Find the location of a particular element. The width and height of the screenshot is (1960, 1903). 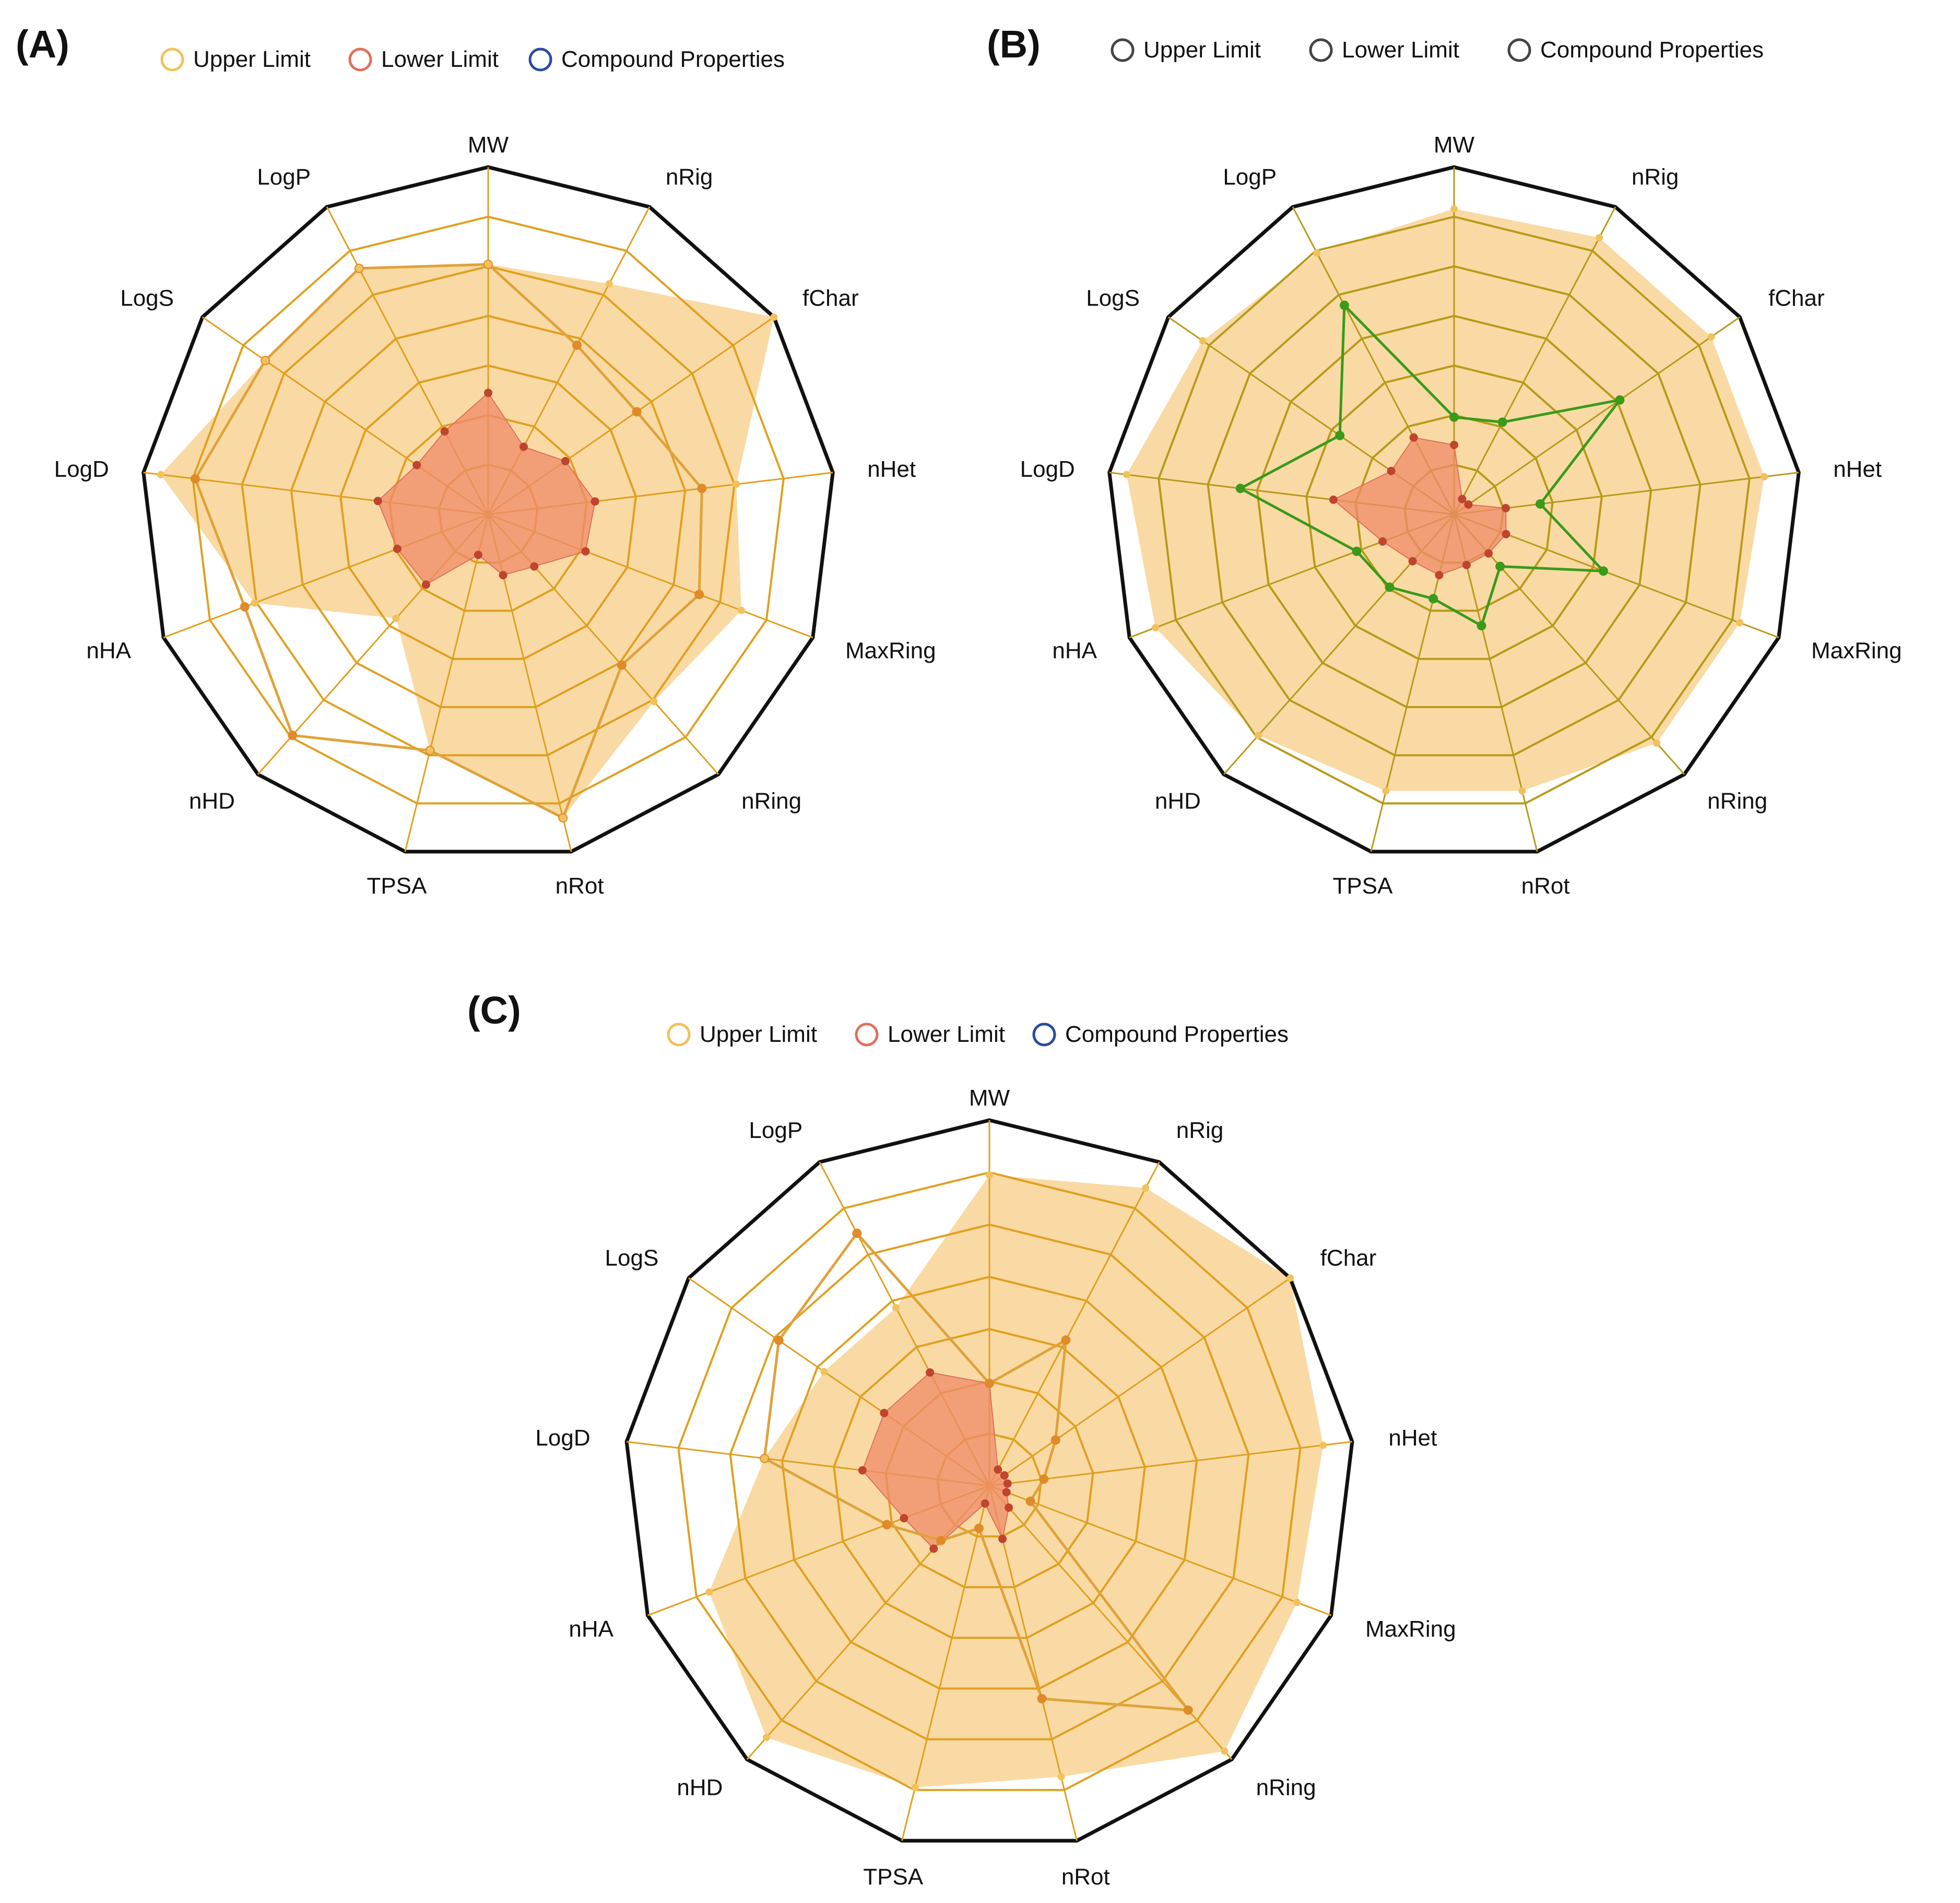

compound-point-nrot is located at coordinates (1042, 1699).